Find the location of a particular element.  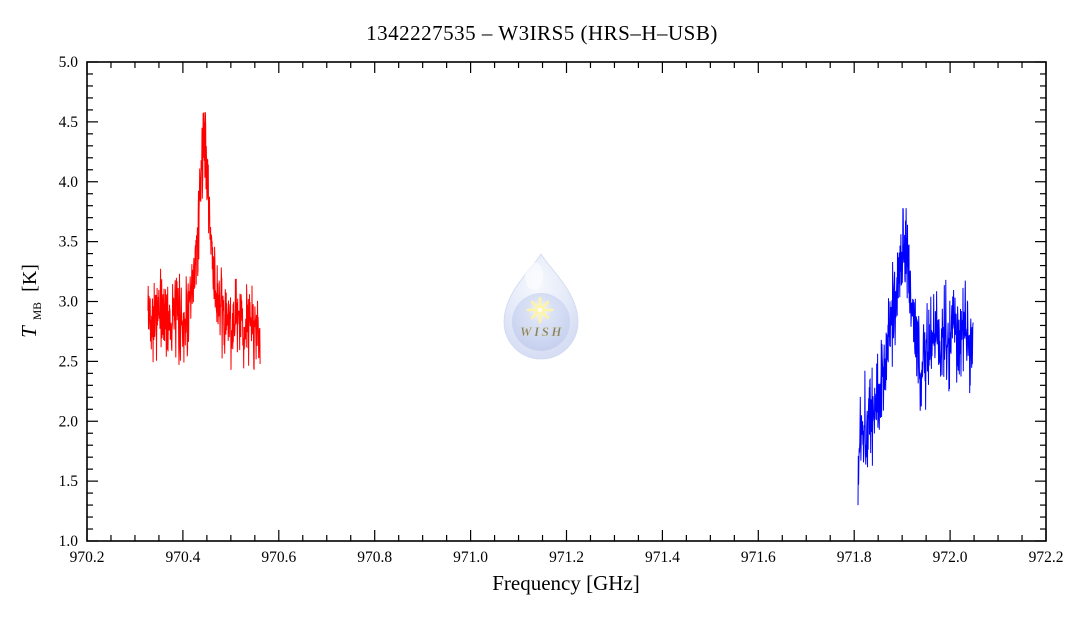

wish-watermark-label: WISH is located at coordinates (542, 331).